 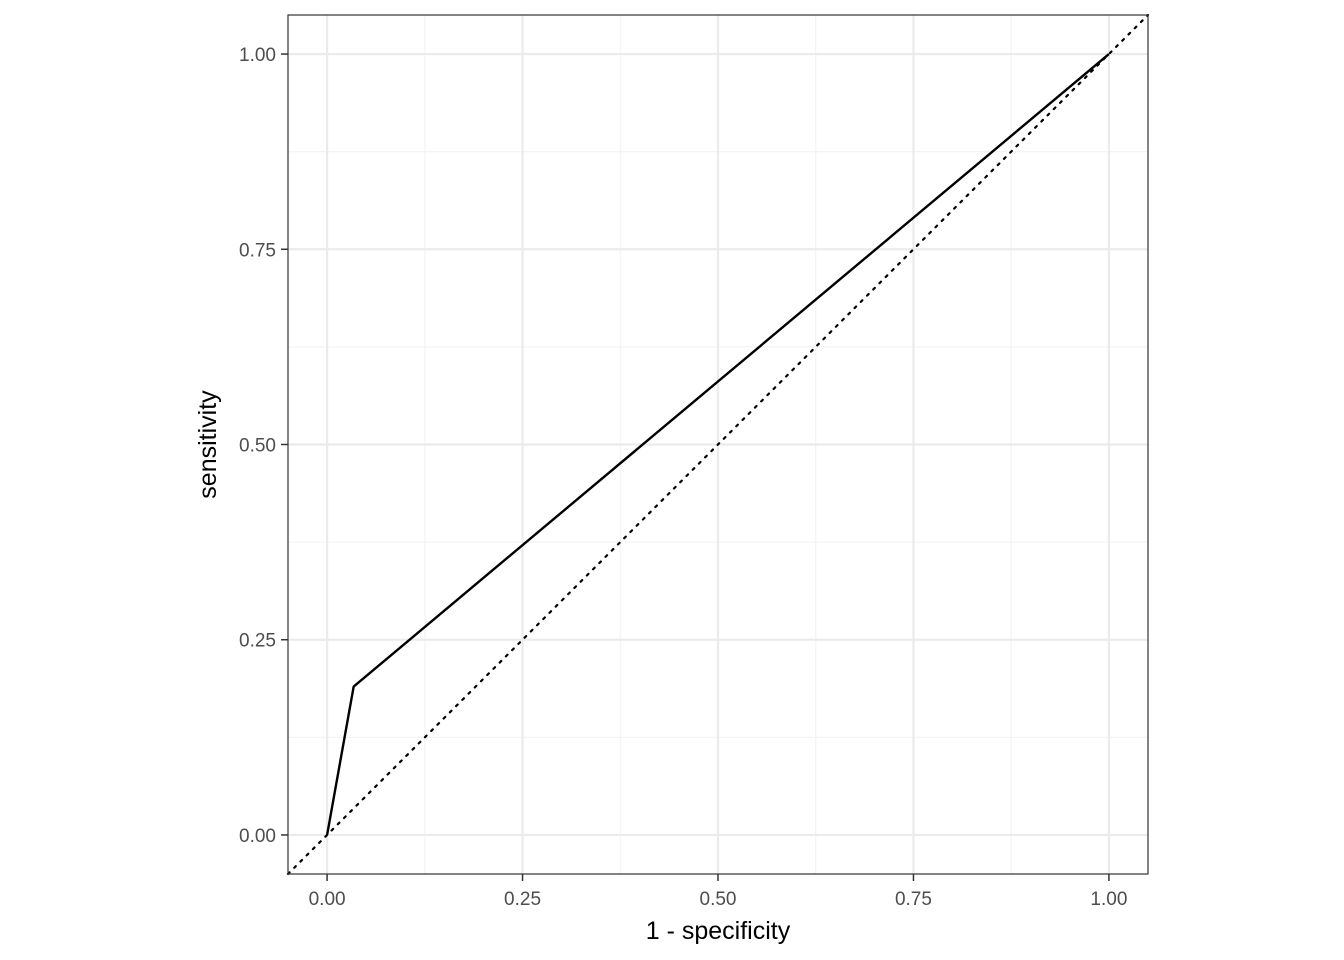 What do you see at coordinates (718, 931) in the screenshot?
I see `x-axis-title: 1 - specificity` at bounding box center [718, 931].